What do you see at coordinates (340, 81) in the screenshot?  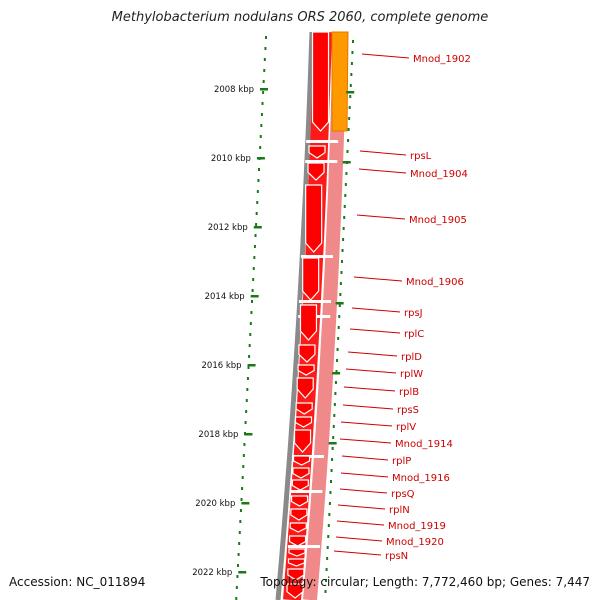 I see `orange-gene-Mnod_1902` at bounding box center [340, 81].